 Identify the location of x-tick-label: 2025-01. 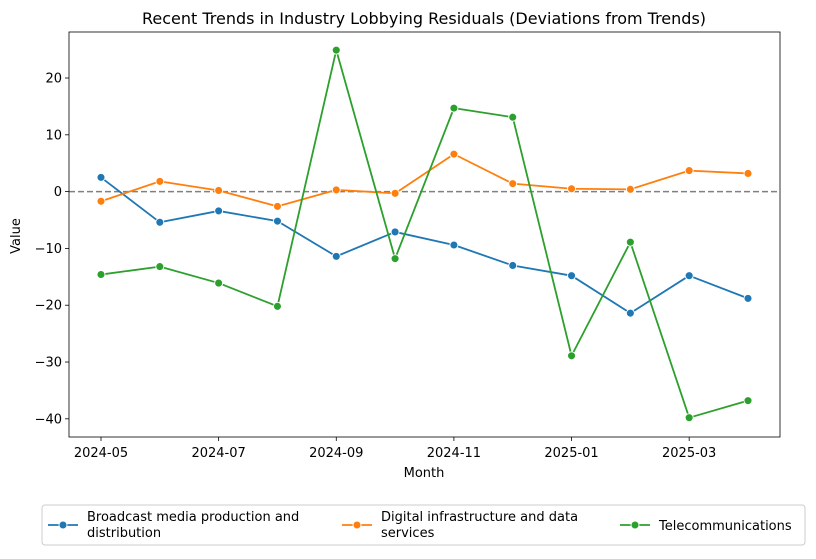
(571, 453).